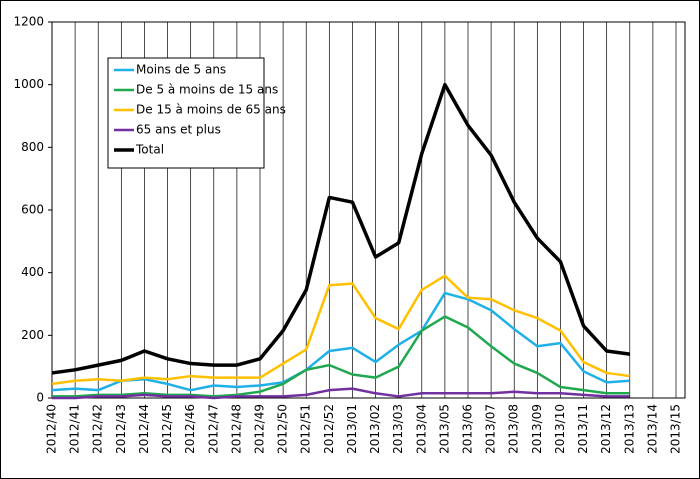 Image resolution: width=700 pixels, height=479 pixels. I want to click on y-tick-label: 600, so click(32, 210).